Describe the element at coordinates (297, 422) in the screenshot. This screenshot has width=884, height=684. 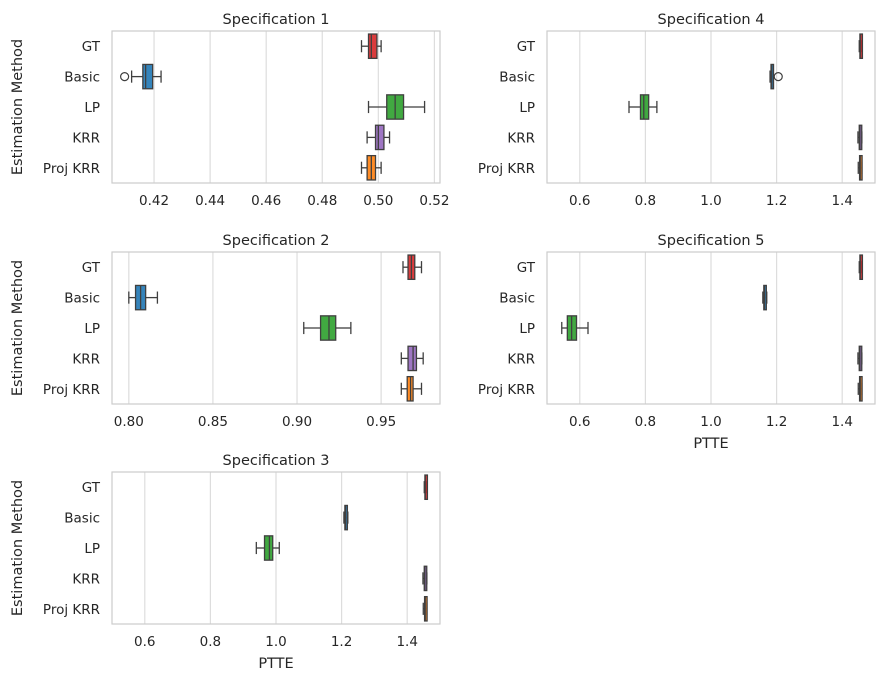
I see `x-tick-label: 0.90` at that location.